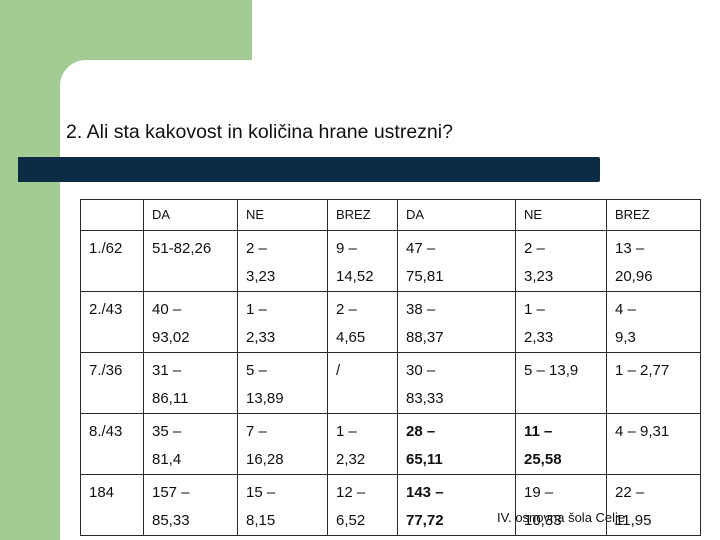  What do you see at coordinates (362, 505) in the screenshot?
I see `table-cell: 12 –6,52` at bounding box center [362, 505].